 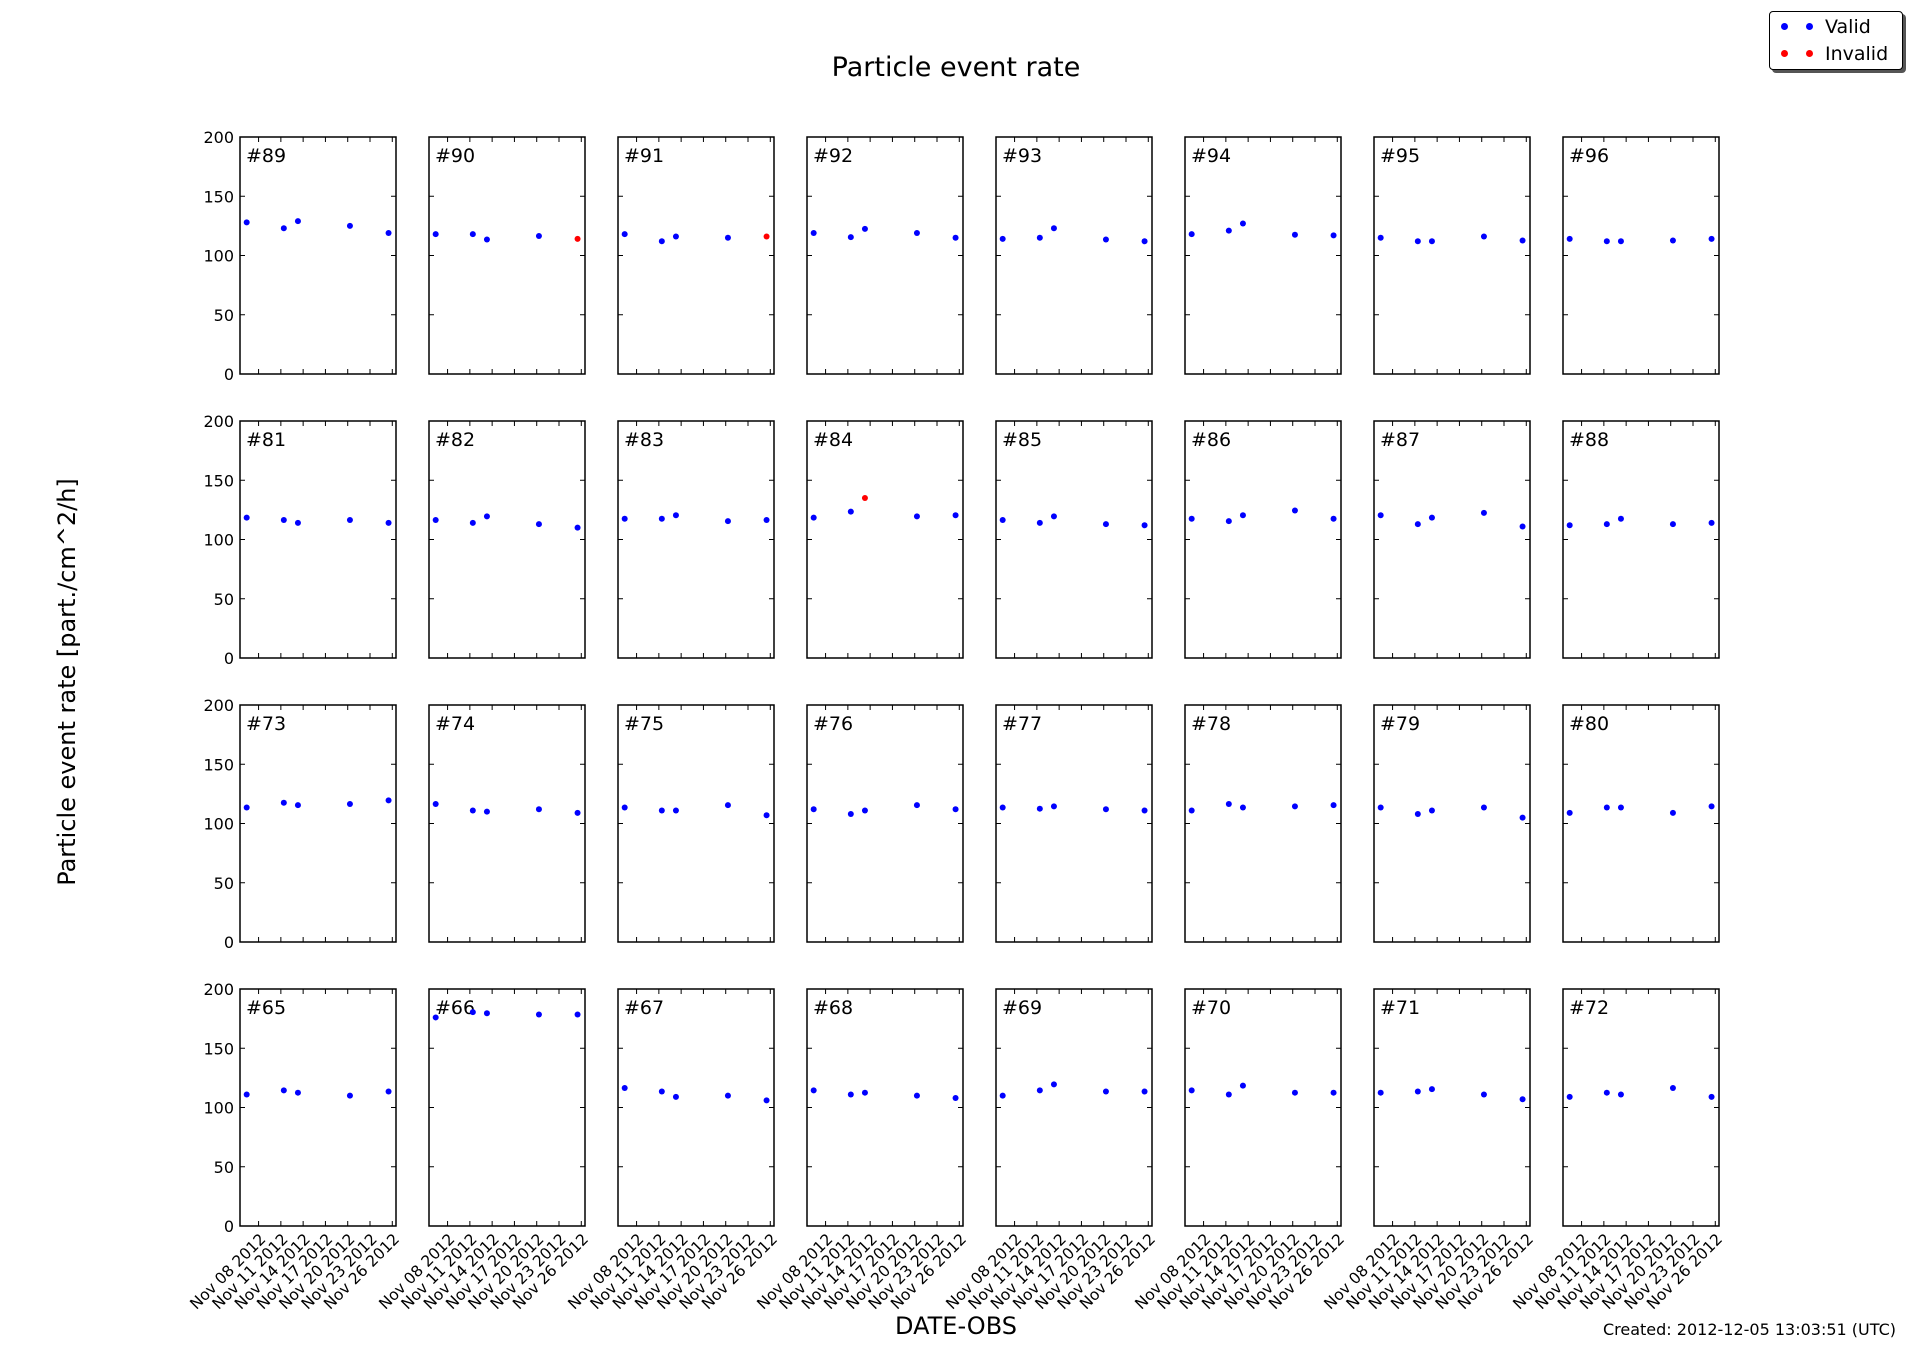 I want to click on panel-label: #87, so click(x=1400, y=440).